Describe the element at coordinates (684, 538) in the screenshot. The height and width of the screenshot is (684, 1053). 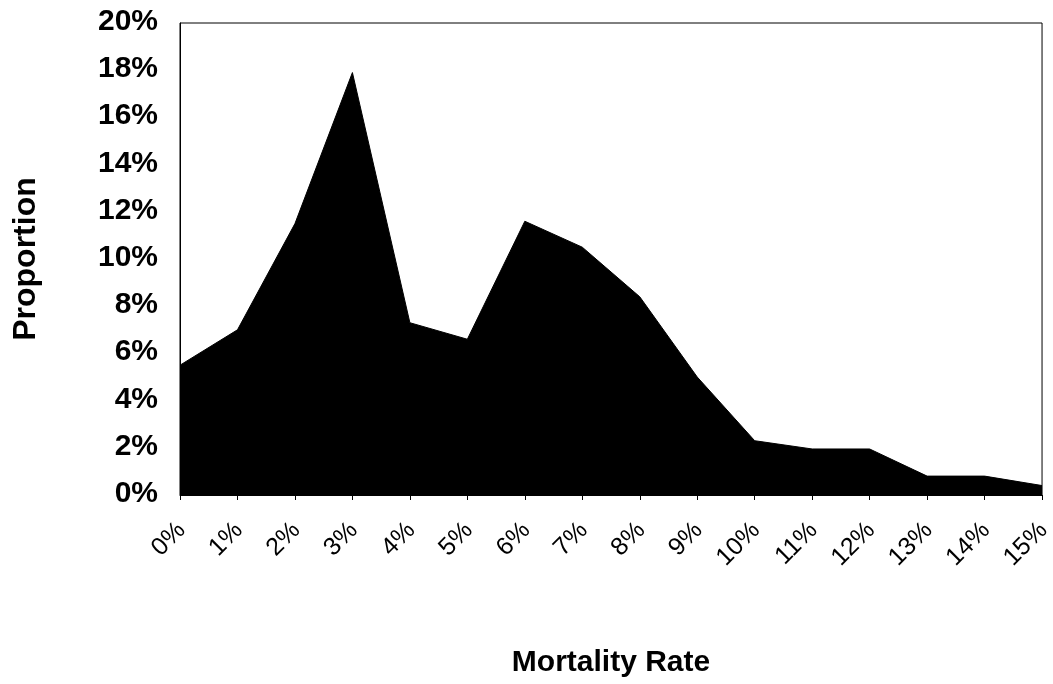
I see `x-tick-label: 9%` at that location.